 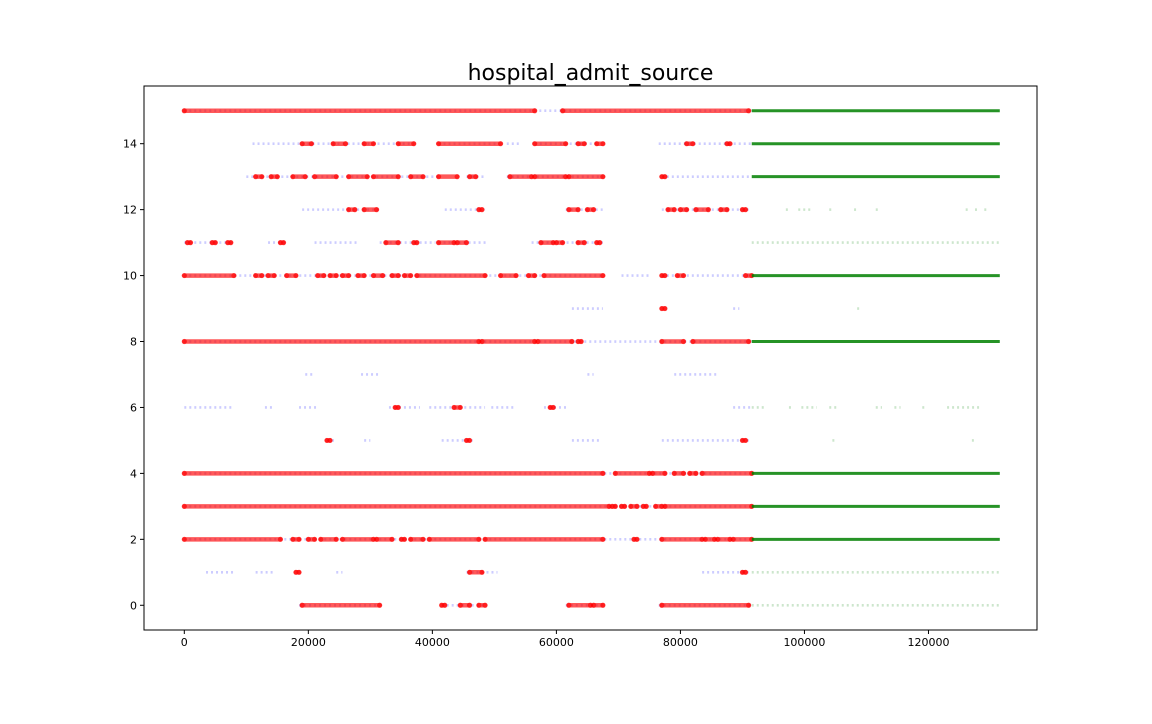 What do you see at coordinates (432, 642) in the screenshot?
I see `x-tick-label: 40000` at bounding box center [432, 642].